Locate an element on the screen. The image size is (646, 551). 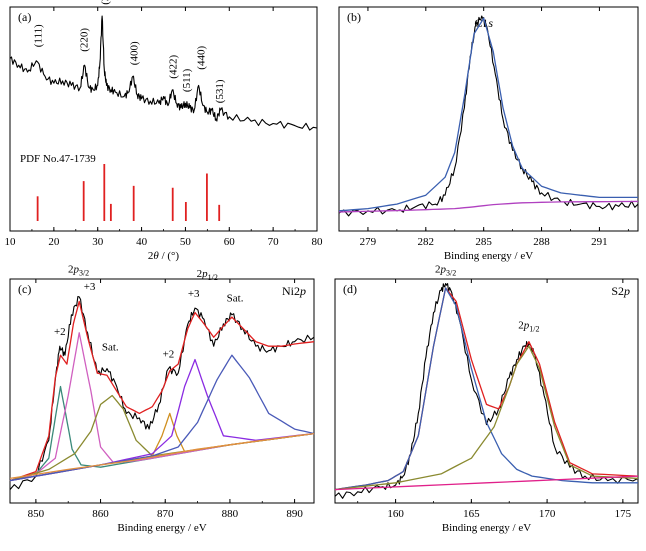
x-tick-label: 60 is located at coordinates (230, 242).